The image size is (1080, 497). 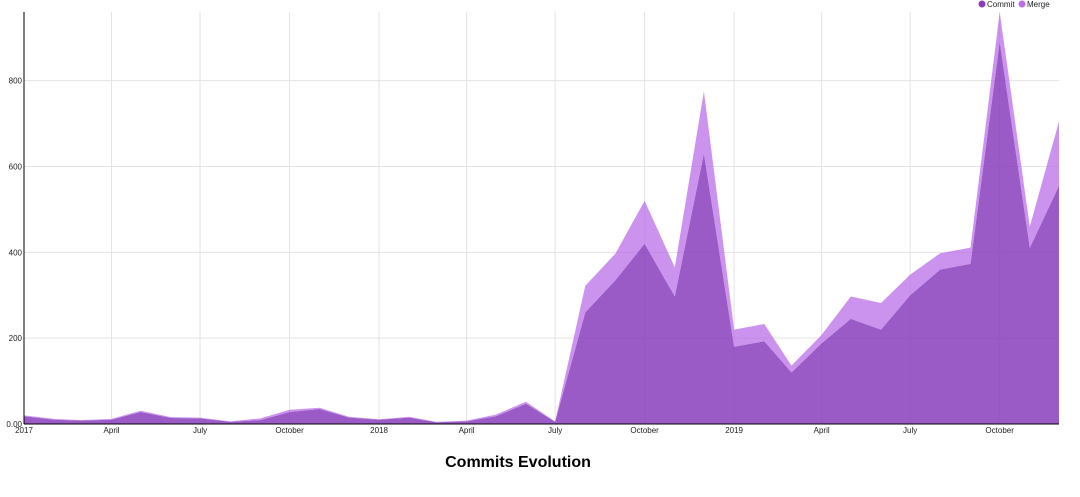 I want to click on x-tick-label: 2017, so click(x=24, y=430).